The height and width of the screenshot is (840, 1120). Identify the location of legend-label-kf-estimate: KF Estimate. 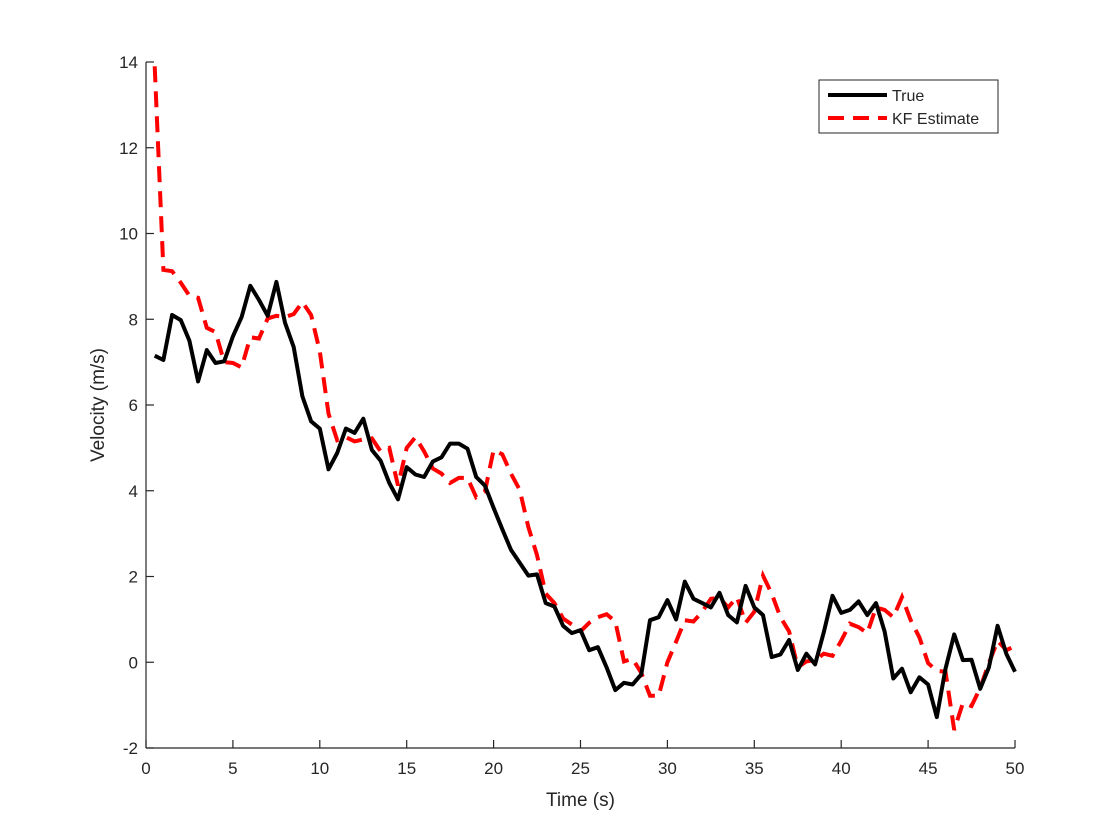
(935, 119).